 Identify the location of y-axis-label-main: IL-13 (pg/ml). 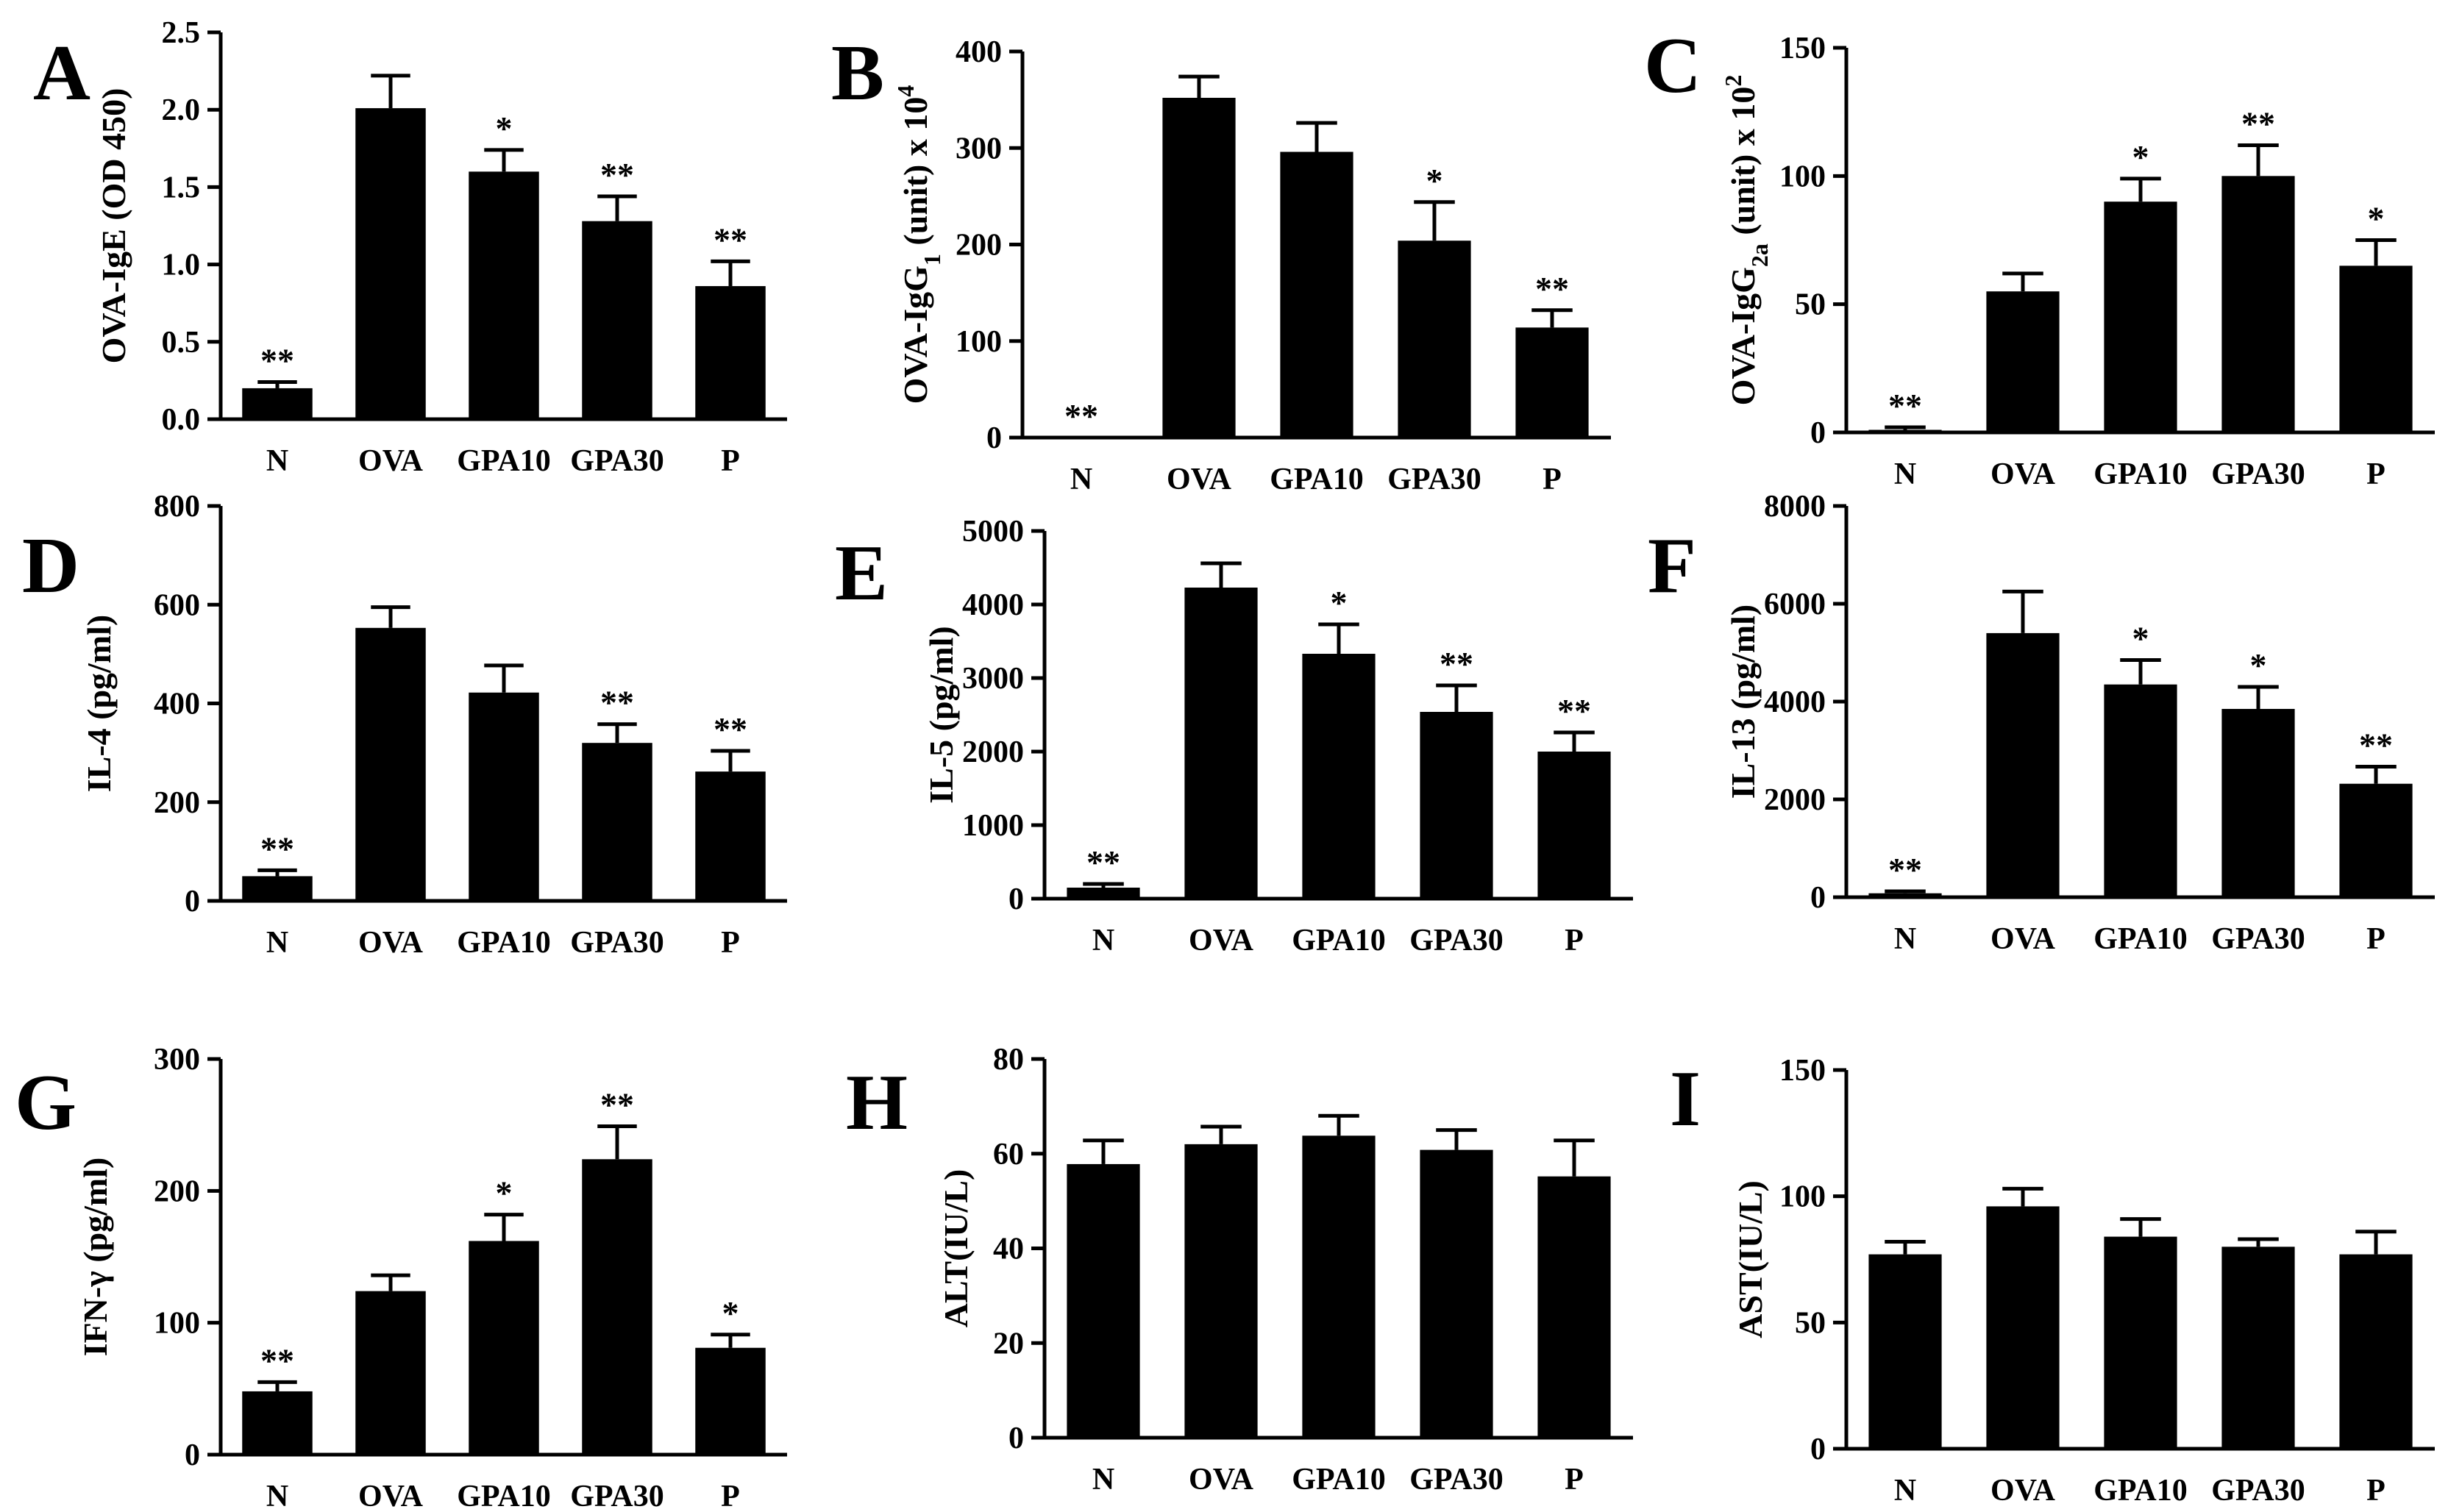
(1743, 702).